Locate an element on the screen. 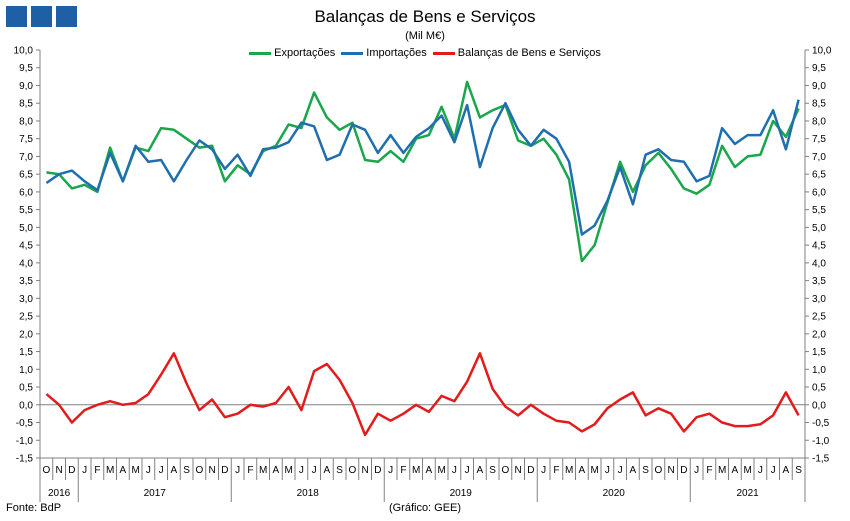 This screenshot has height=521, width=850. y-tick-label-right: 0,0 is located at coordinates (819, 405).